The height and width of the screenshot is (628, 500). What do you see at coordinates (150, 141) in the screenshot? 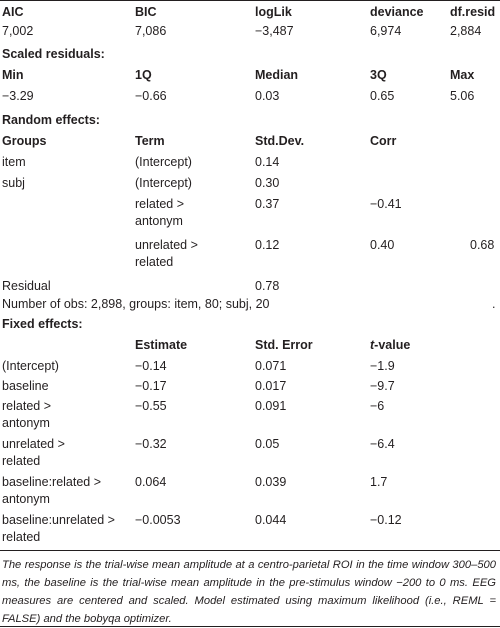
I see `column-header: Term` at bounding box center [150, 141].